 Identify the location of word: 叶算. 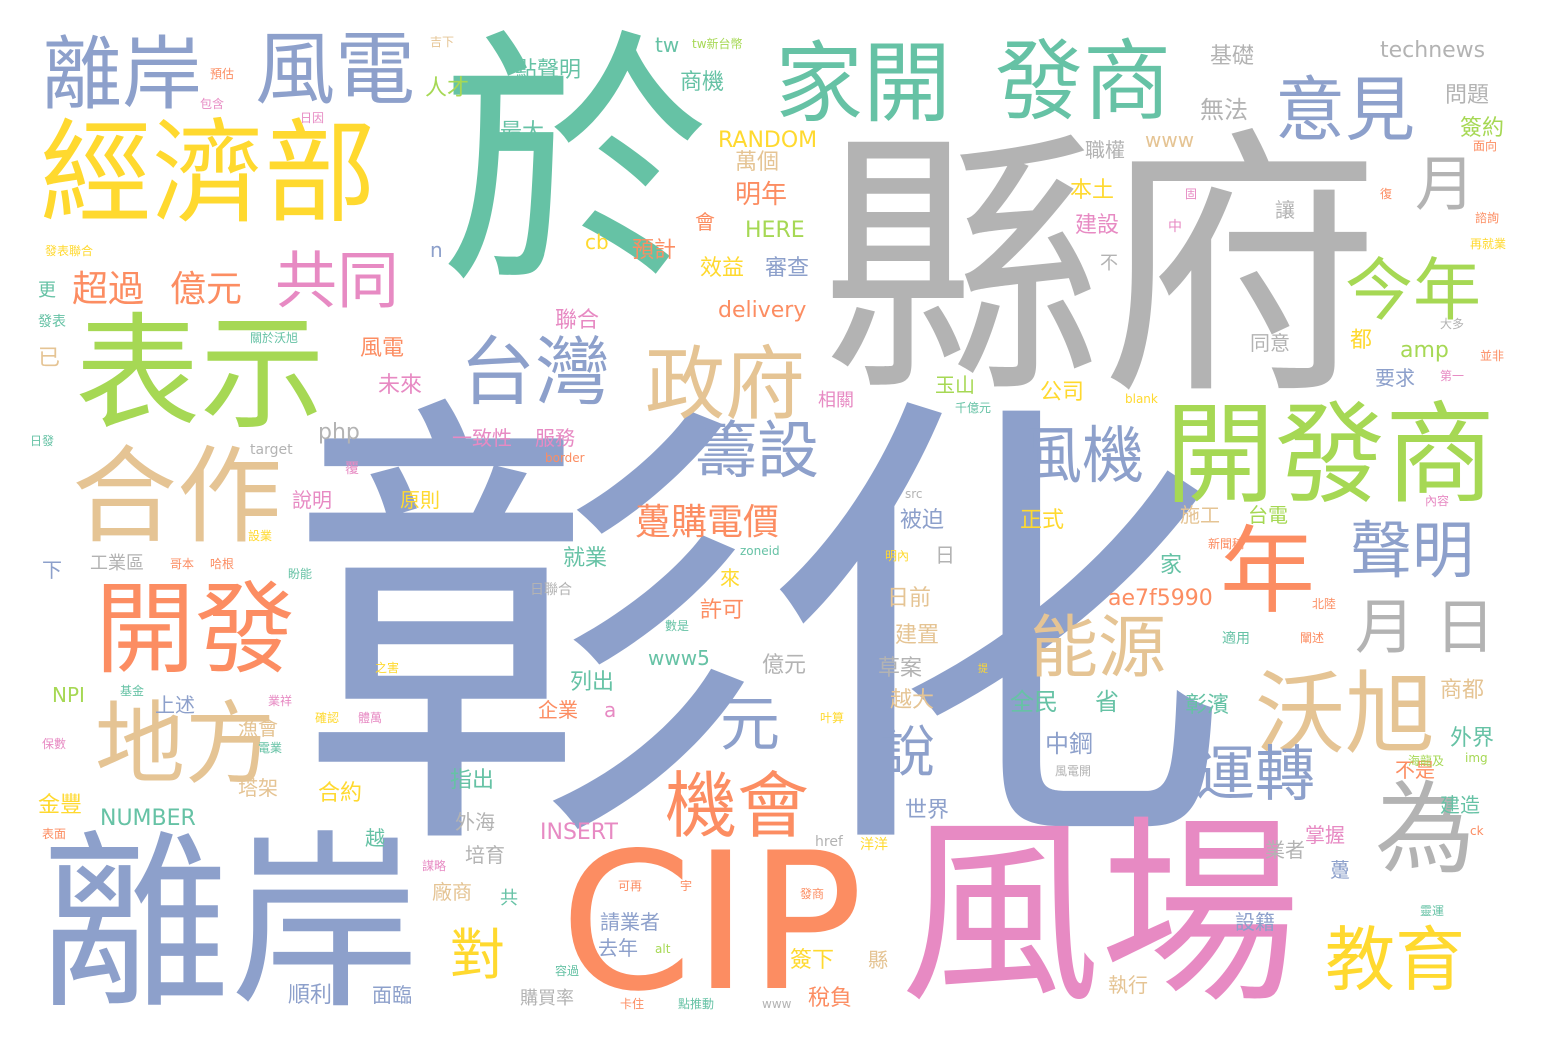
(832, 718).